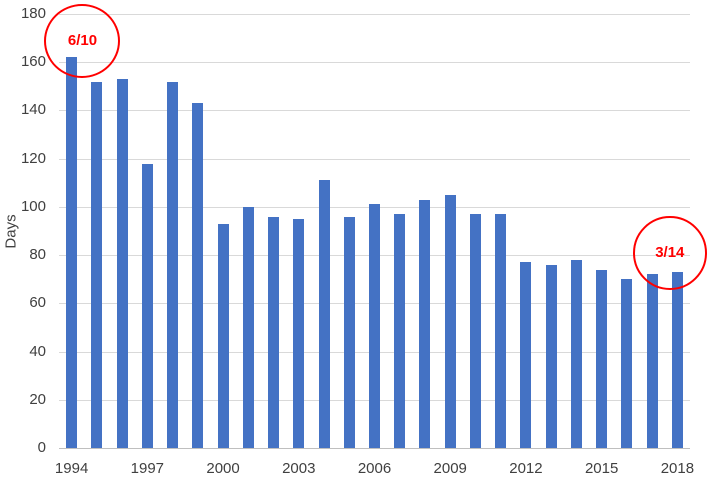 The height and width of the screenshot is (483, 709). I want to click on x-tick-label-2000: 2000, so click(223, 468).